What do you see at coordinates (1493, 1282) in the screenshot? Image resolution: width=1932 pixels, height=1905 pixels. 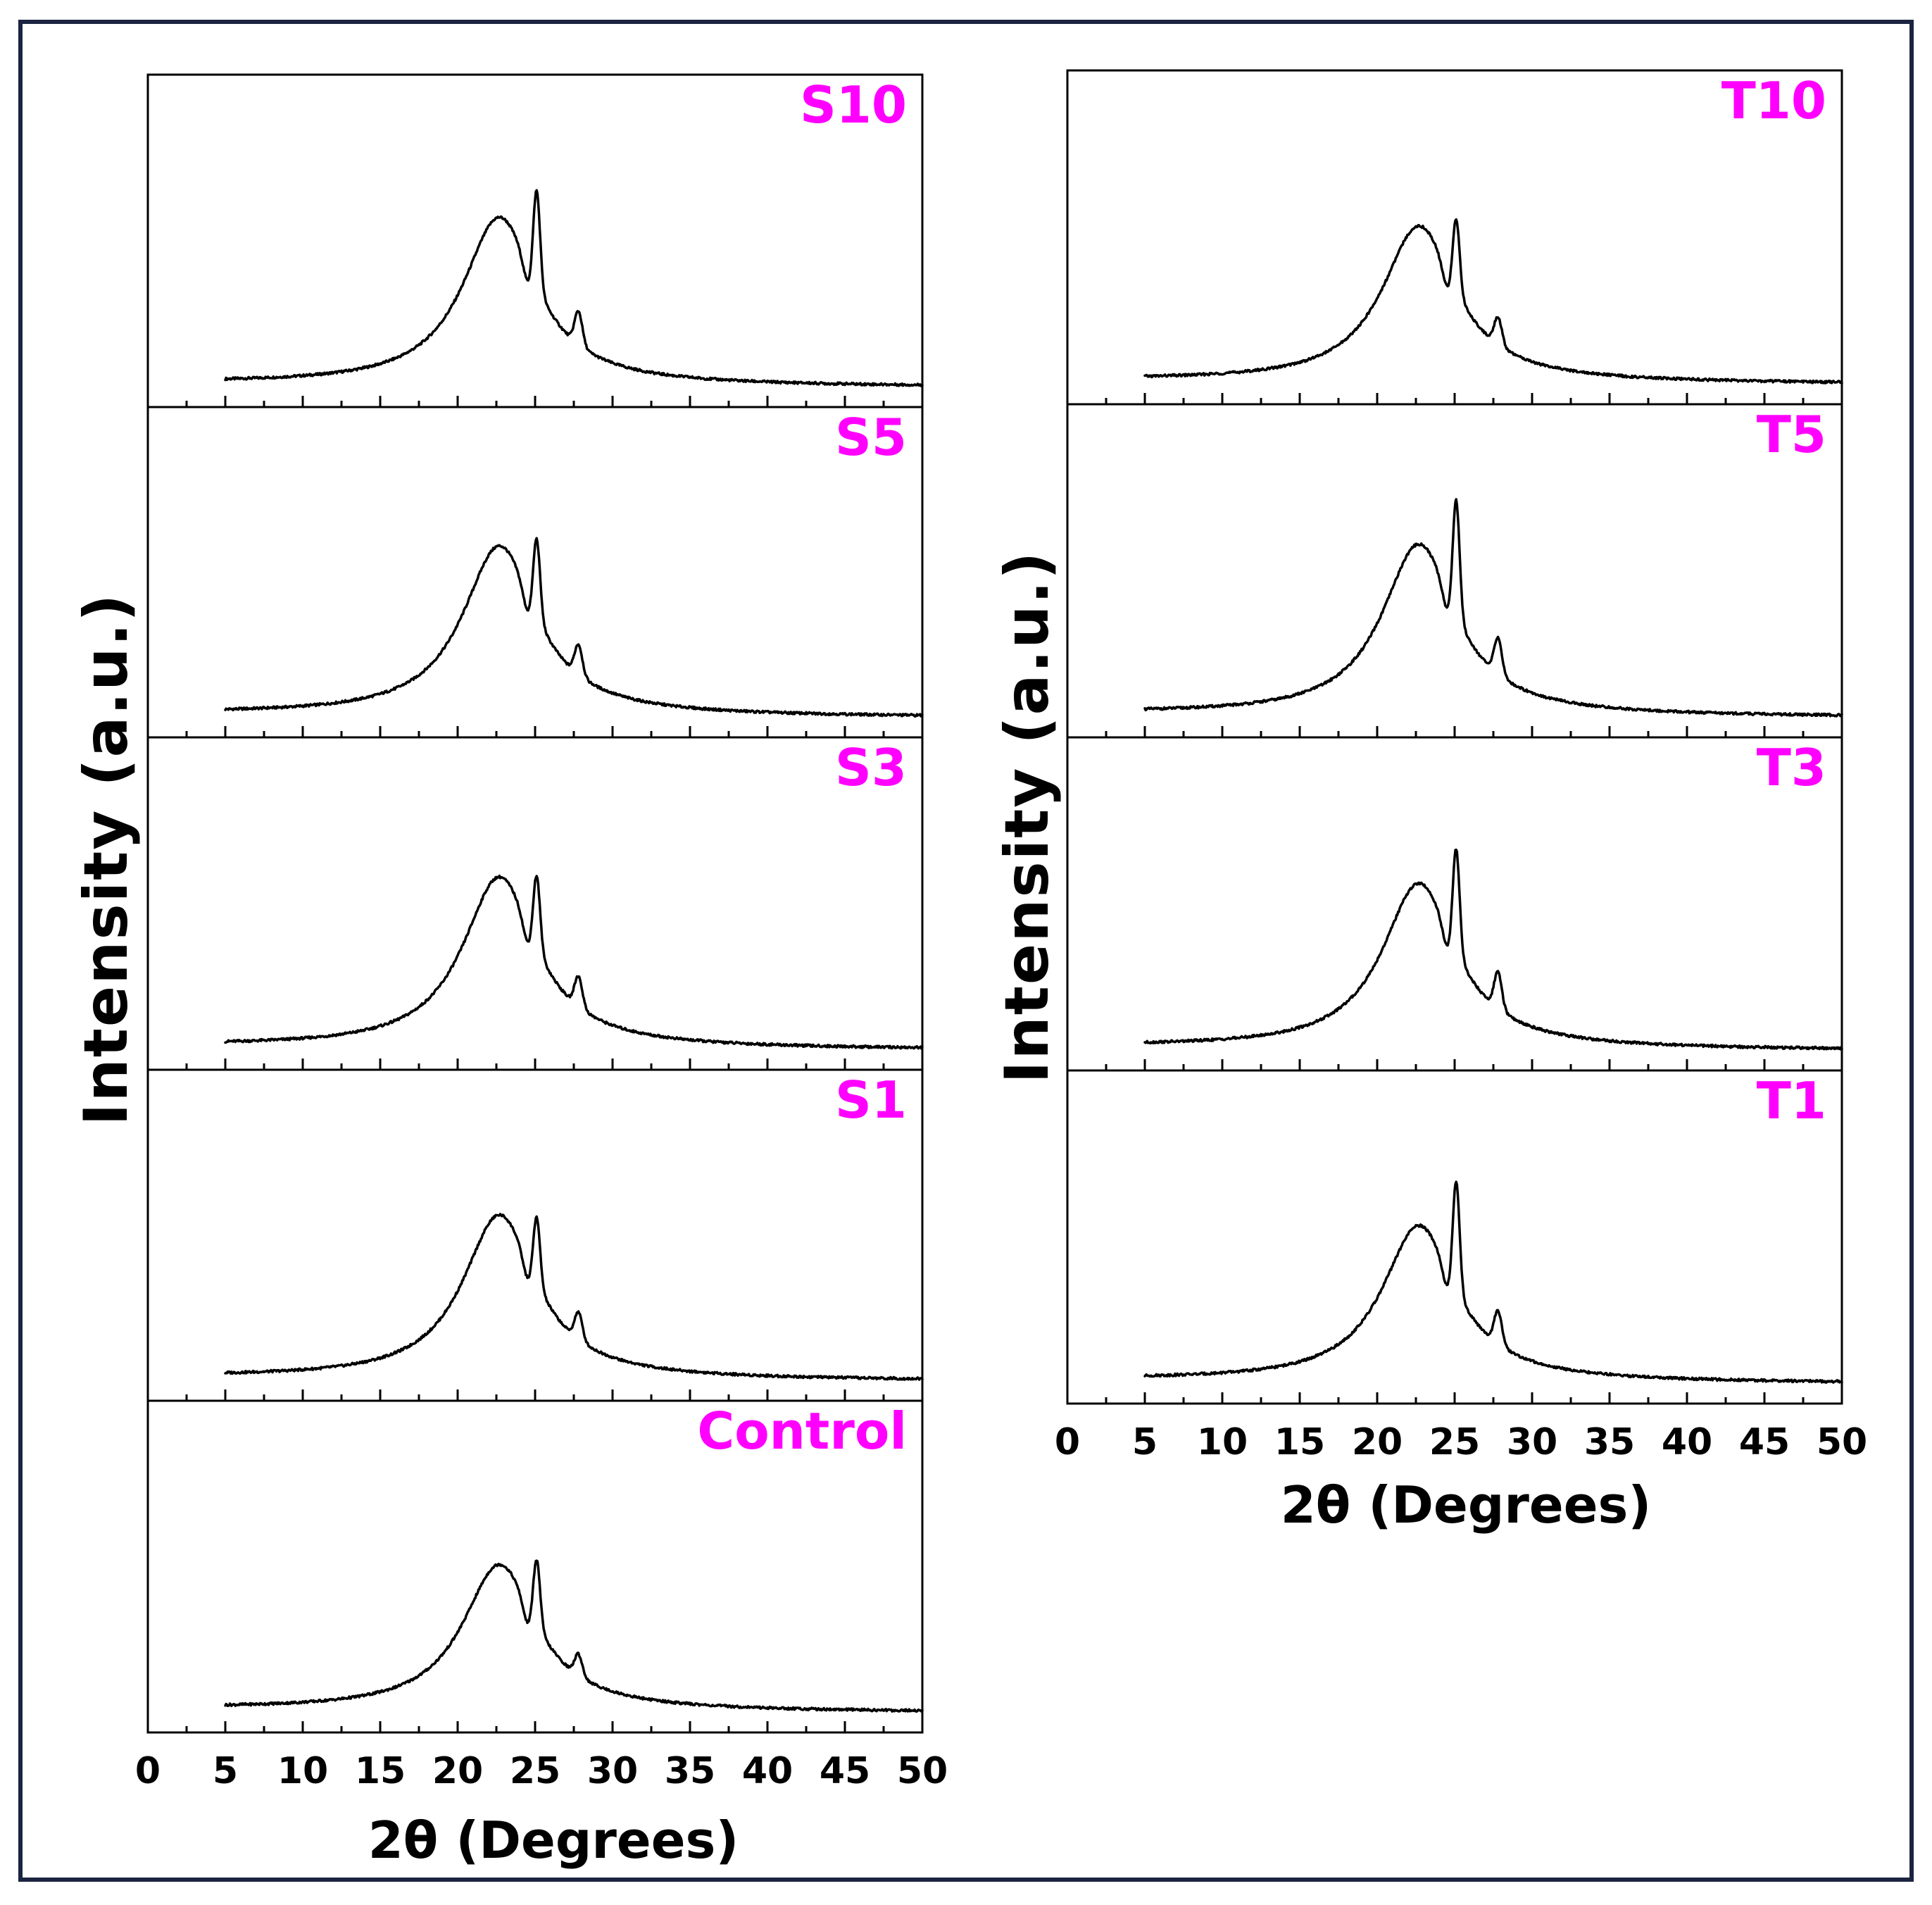 I see `right-trace-t1` at bounding box center [1493, 1282].